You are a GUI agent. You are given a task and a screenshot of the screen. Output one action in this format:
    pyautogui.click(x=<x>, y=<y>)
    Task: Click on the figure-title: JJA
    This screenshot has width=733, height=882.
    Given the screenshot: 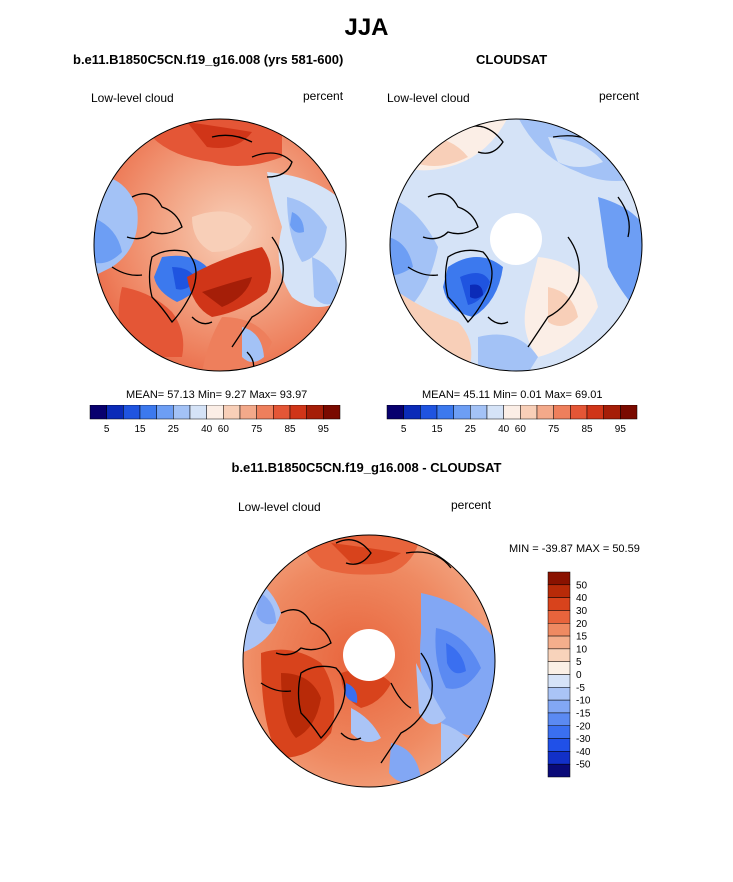 What is the action you would take?
    pyautogui.click(x=366, y=27)
    